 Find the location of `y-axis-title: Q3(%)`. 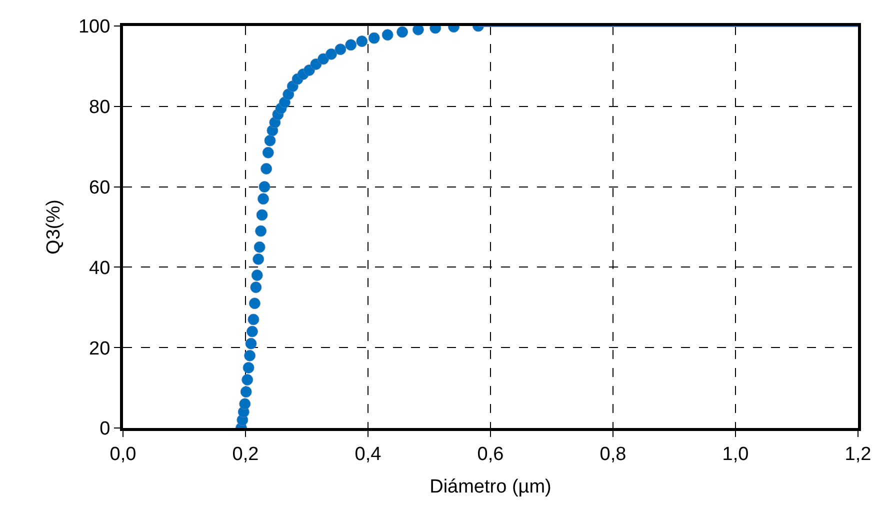

y-axis-title: Q3(%) is located at coordinates (53, 227).